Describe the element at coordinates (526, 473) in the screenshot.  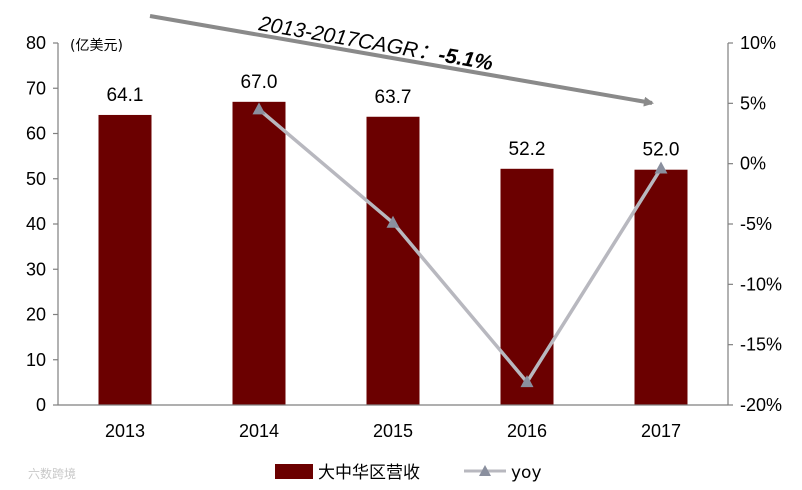
I see `legend-label-line: yoy` at that location.